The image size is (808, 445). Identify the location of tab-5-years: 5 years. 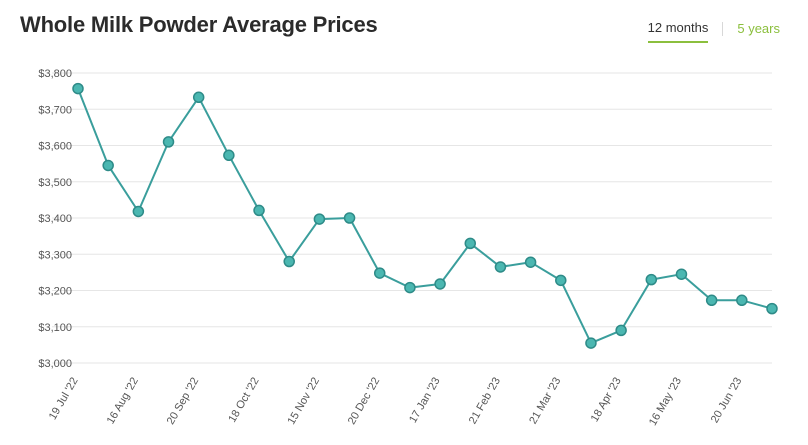
(758, 28).